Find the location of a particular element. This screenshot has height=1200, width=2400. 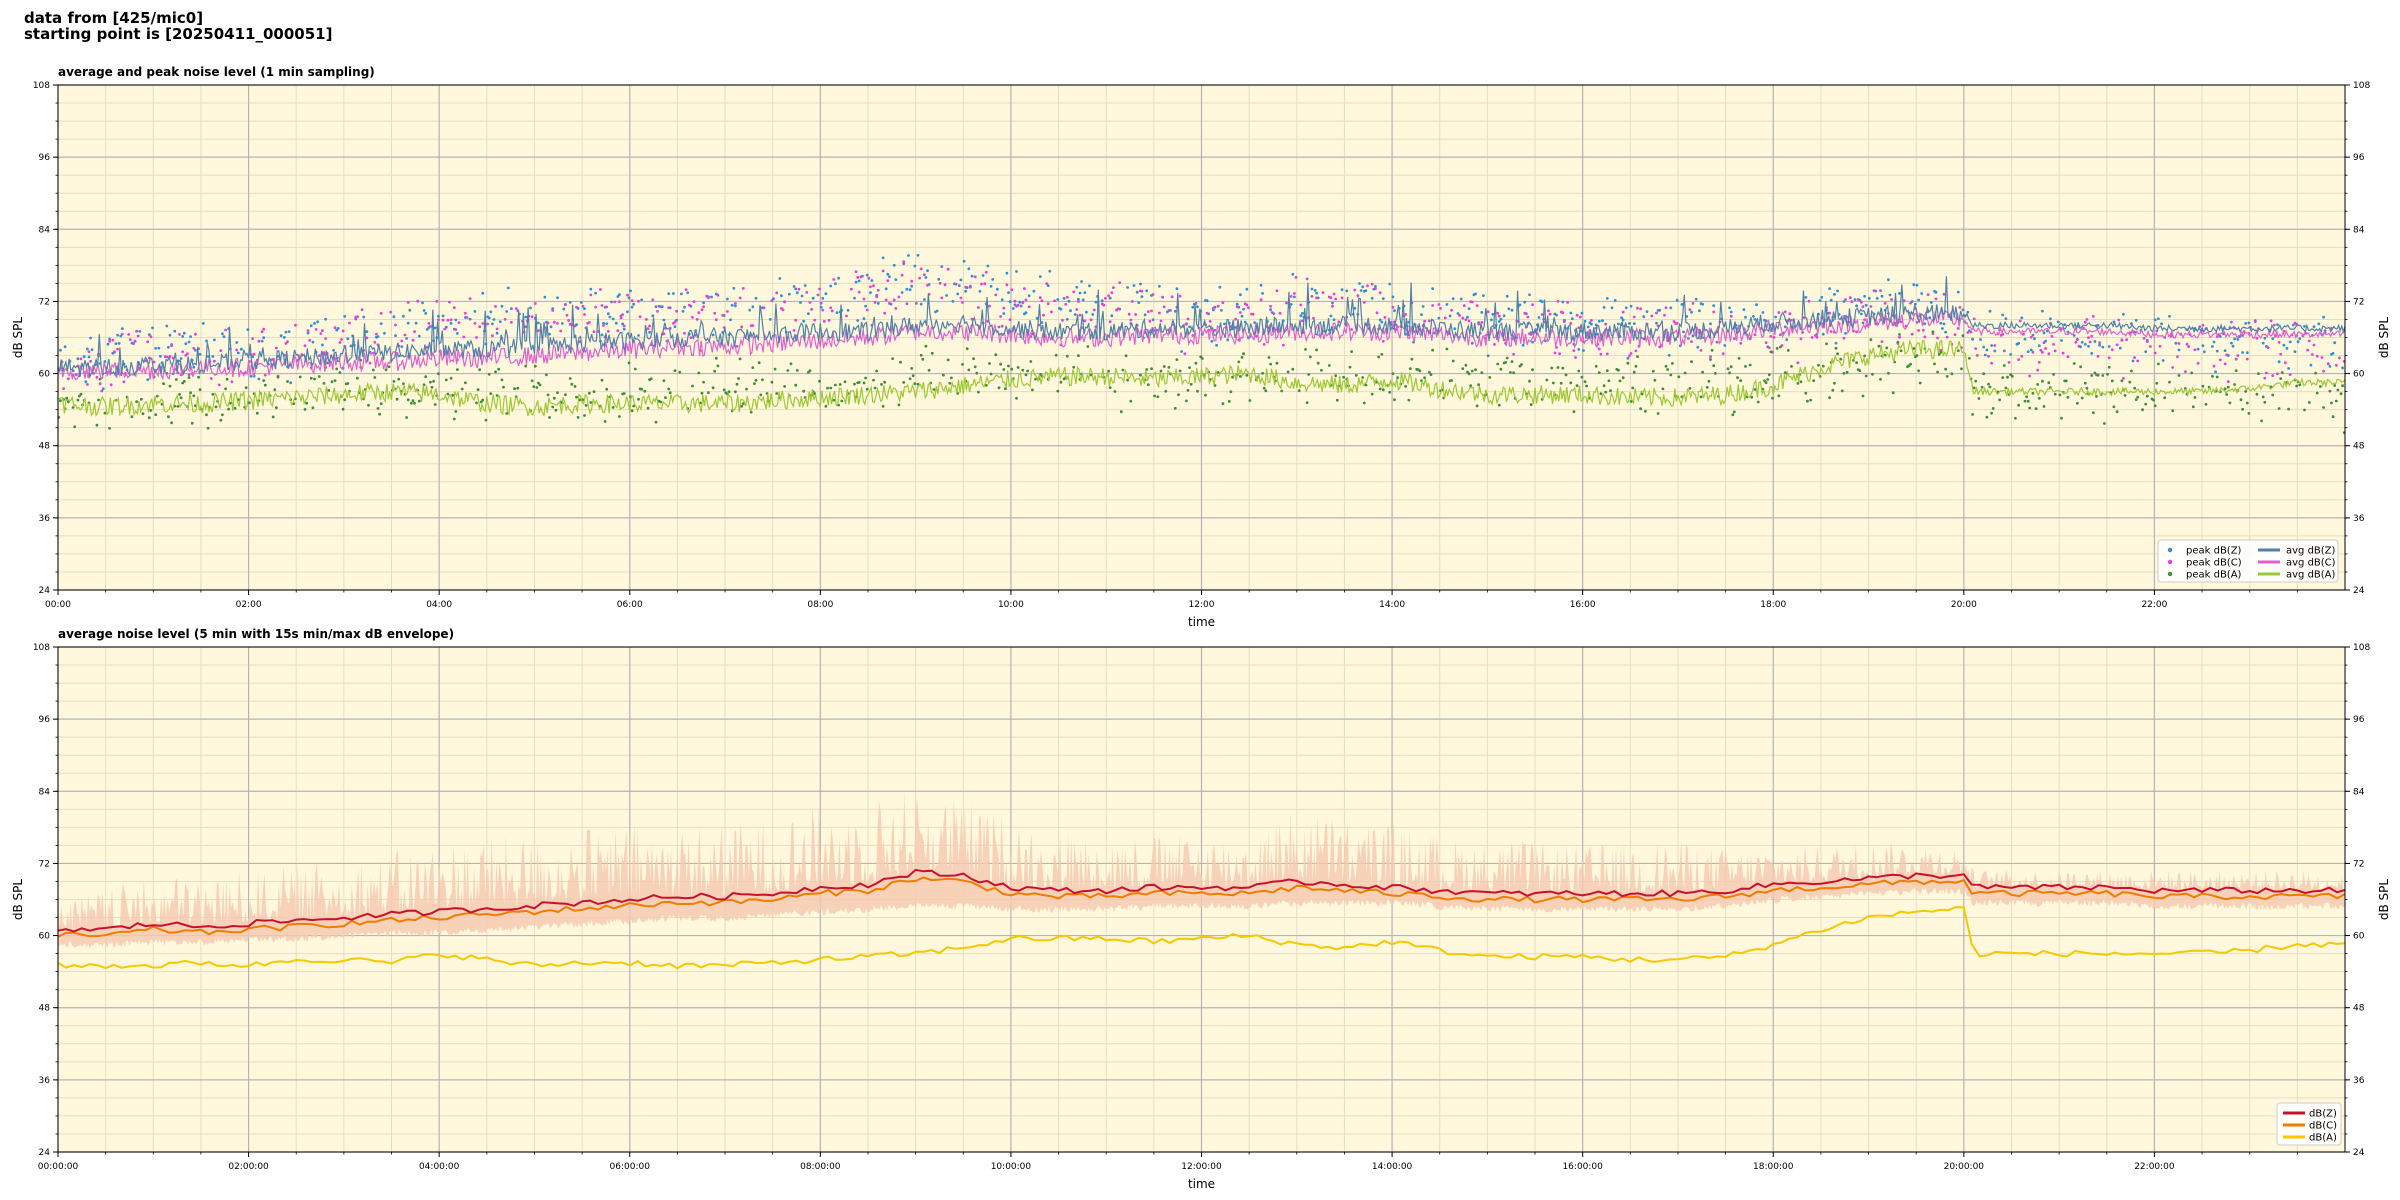

y-tick-label: 36 is located at coordinates (45, 1081).